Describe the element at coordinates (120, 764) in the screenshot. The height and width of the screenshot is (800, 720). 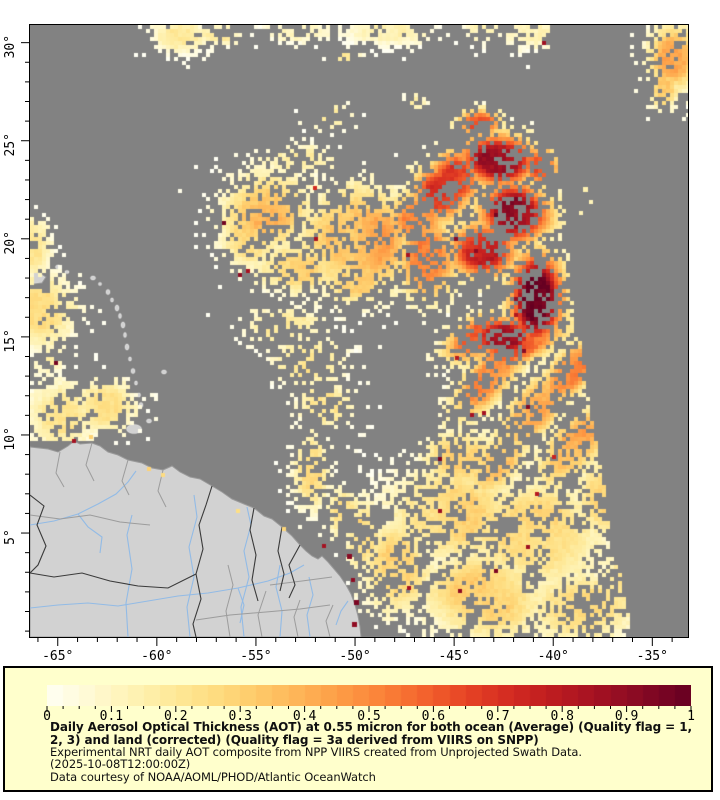
I see `caption-timestamp: (2025-10-08T12:00:00Z)` at that location.